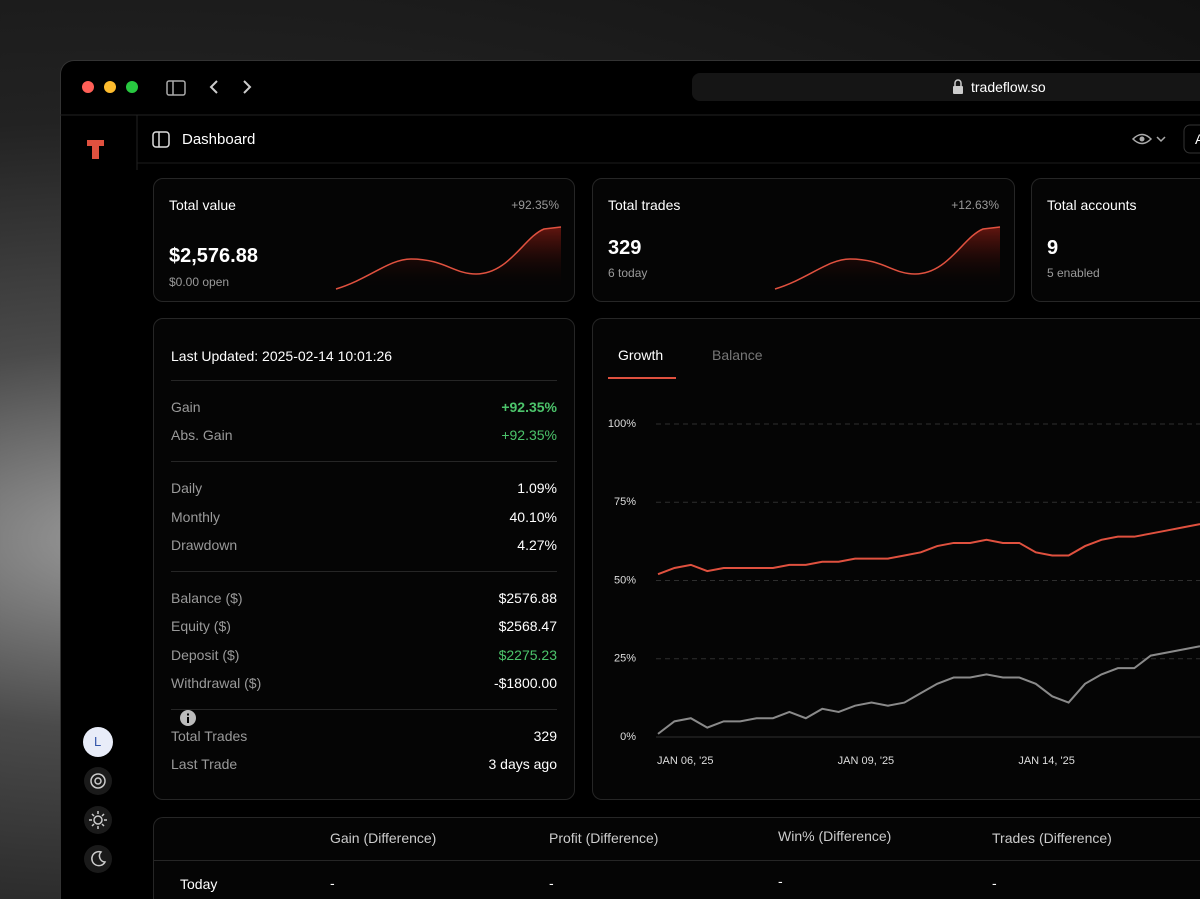  Describe the element at coordinates (604, 838) in the screenshot. I see `column-header: Profit (Difference)` at that location.